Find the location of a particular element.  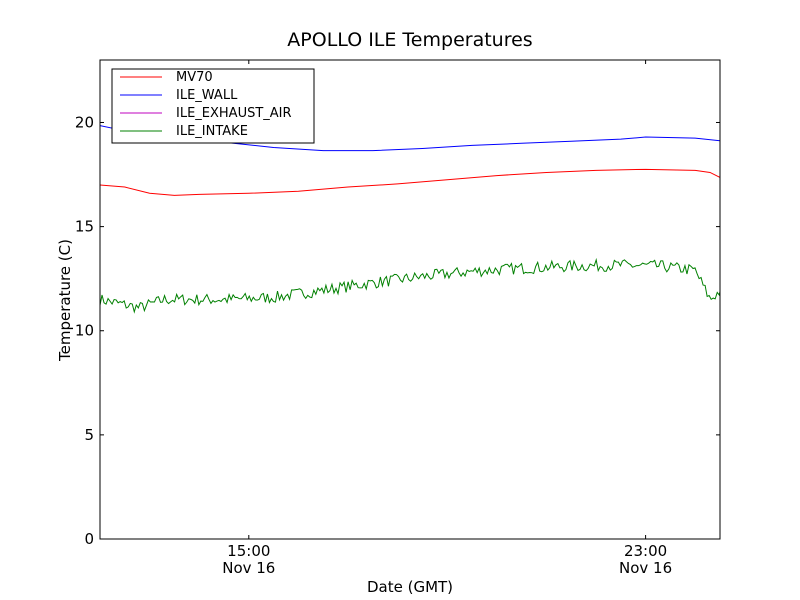

y-tick-label: 10 is located at coordinates (84, 331).